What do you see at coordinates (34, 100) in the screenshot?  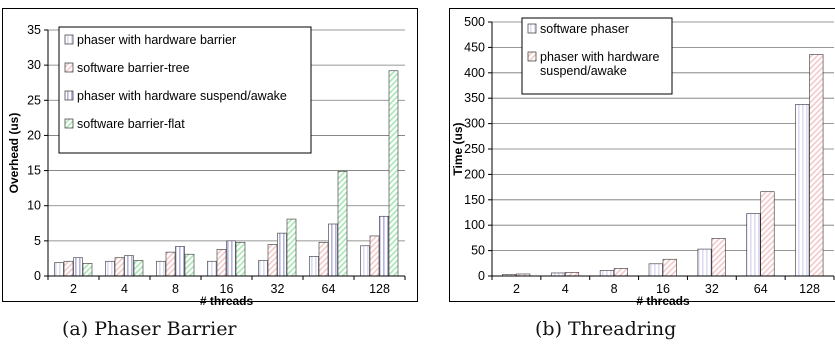 I see `y-tick-label: 25` at bounding box center [34, 100].